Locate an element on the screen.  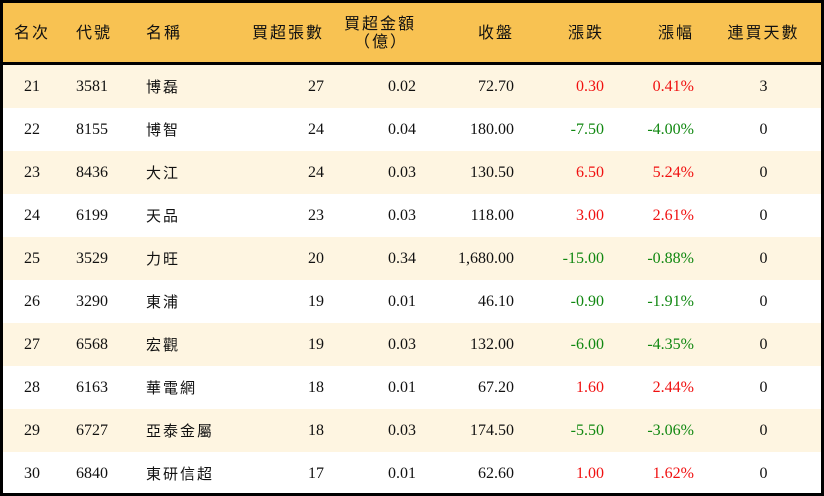
table-row: 29 6727 亞泰金屬 18 0.03 174.50 -5.50 -3.06% 0 is located at coordinates (412, 430).